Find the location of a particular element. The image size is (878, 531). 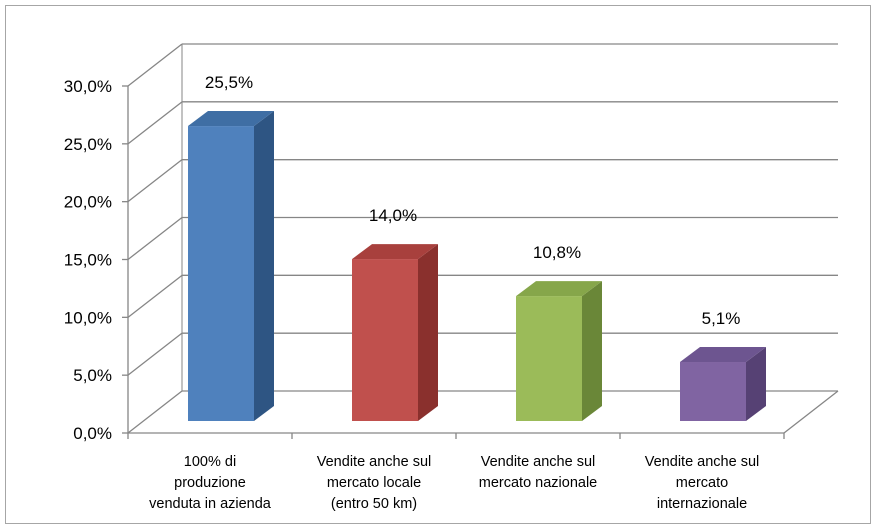

x-category-label: Vendite anche sul mercato nazionale is located at coordinates (538, 472).